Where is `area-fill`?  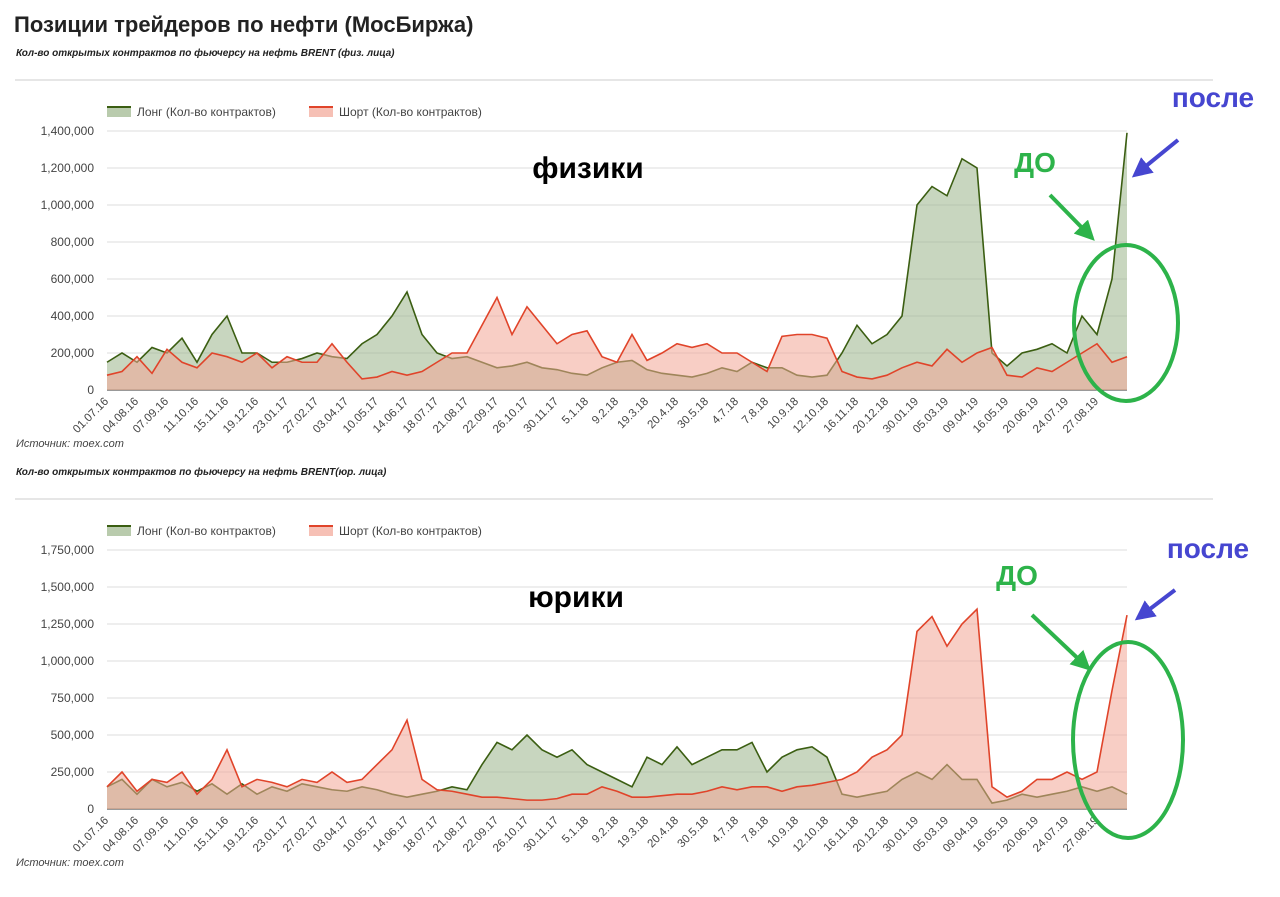 area-fill is located at coordinates (617, 343).